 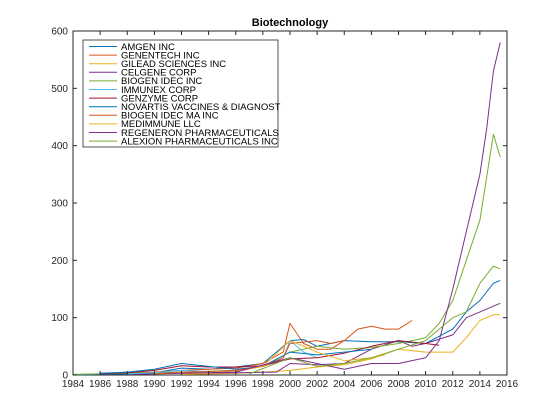 What do you see at coordinates (159, 98) in the screenshot?
I see `legend-label: GENZYME CORP` at bounding box center [159, 98].